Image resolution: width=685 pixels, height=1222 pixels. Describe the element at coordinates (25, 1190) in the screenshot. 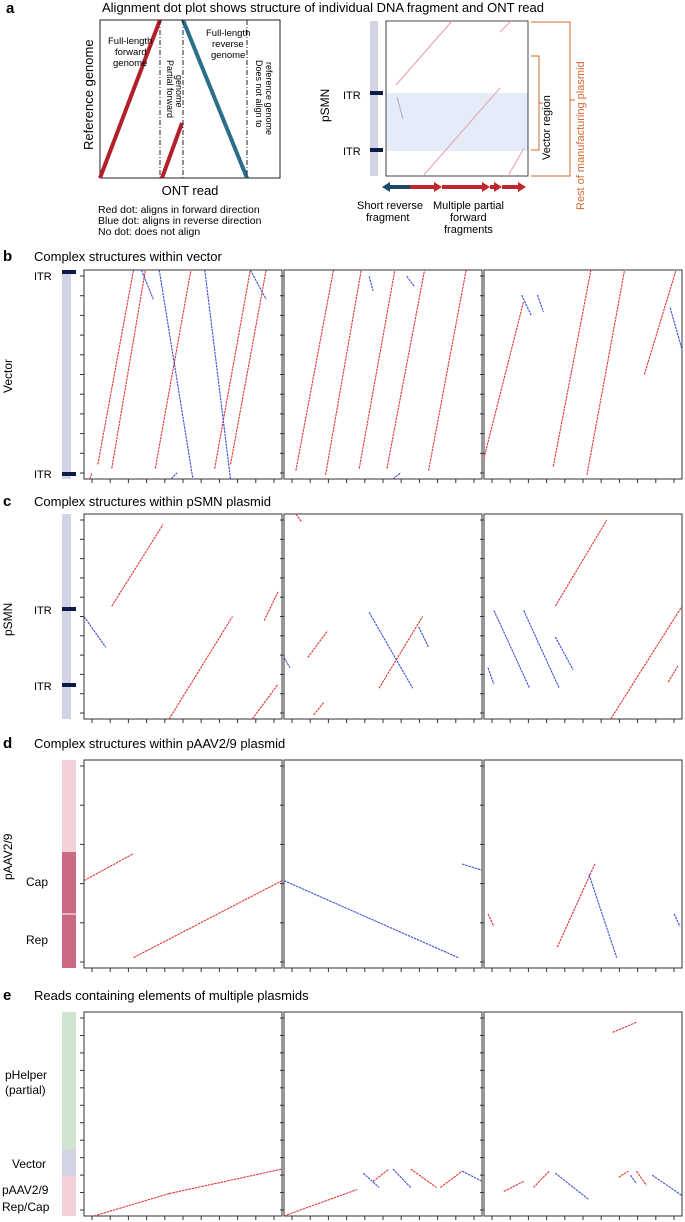

I see `e-paav-label-1: pAAV2/9` at that location.